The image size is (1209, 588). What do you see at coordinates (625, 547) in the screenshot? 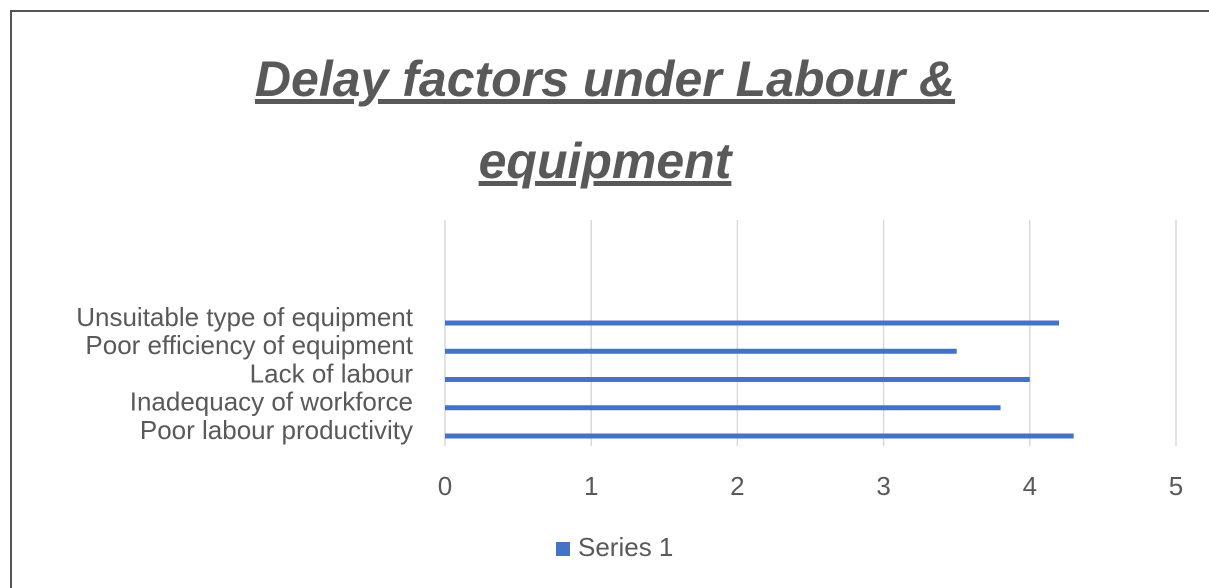
I see `legend-label: Series 1` at bounding box center [625, 547].